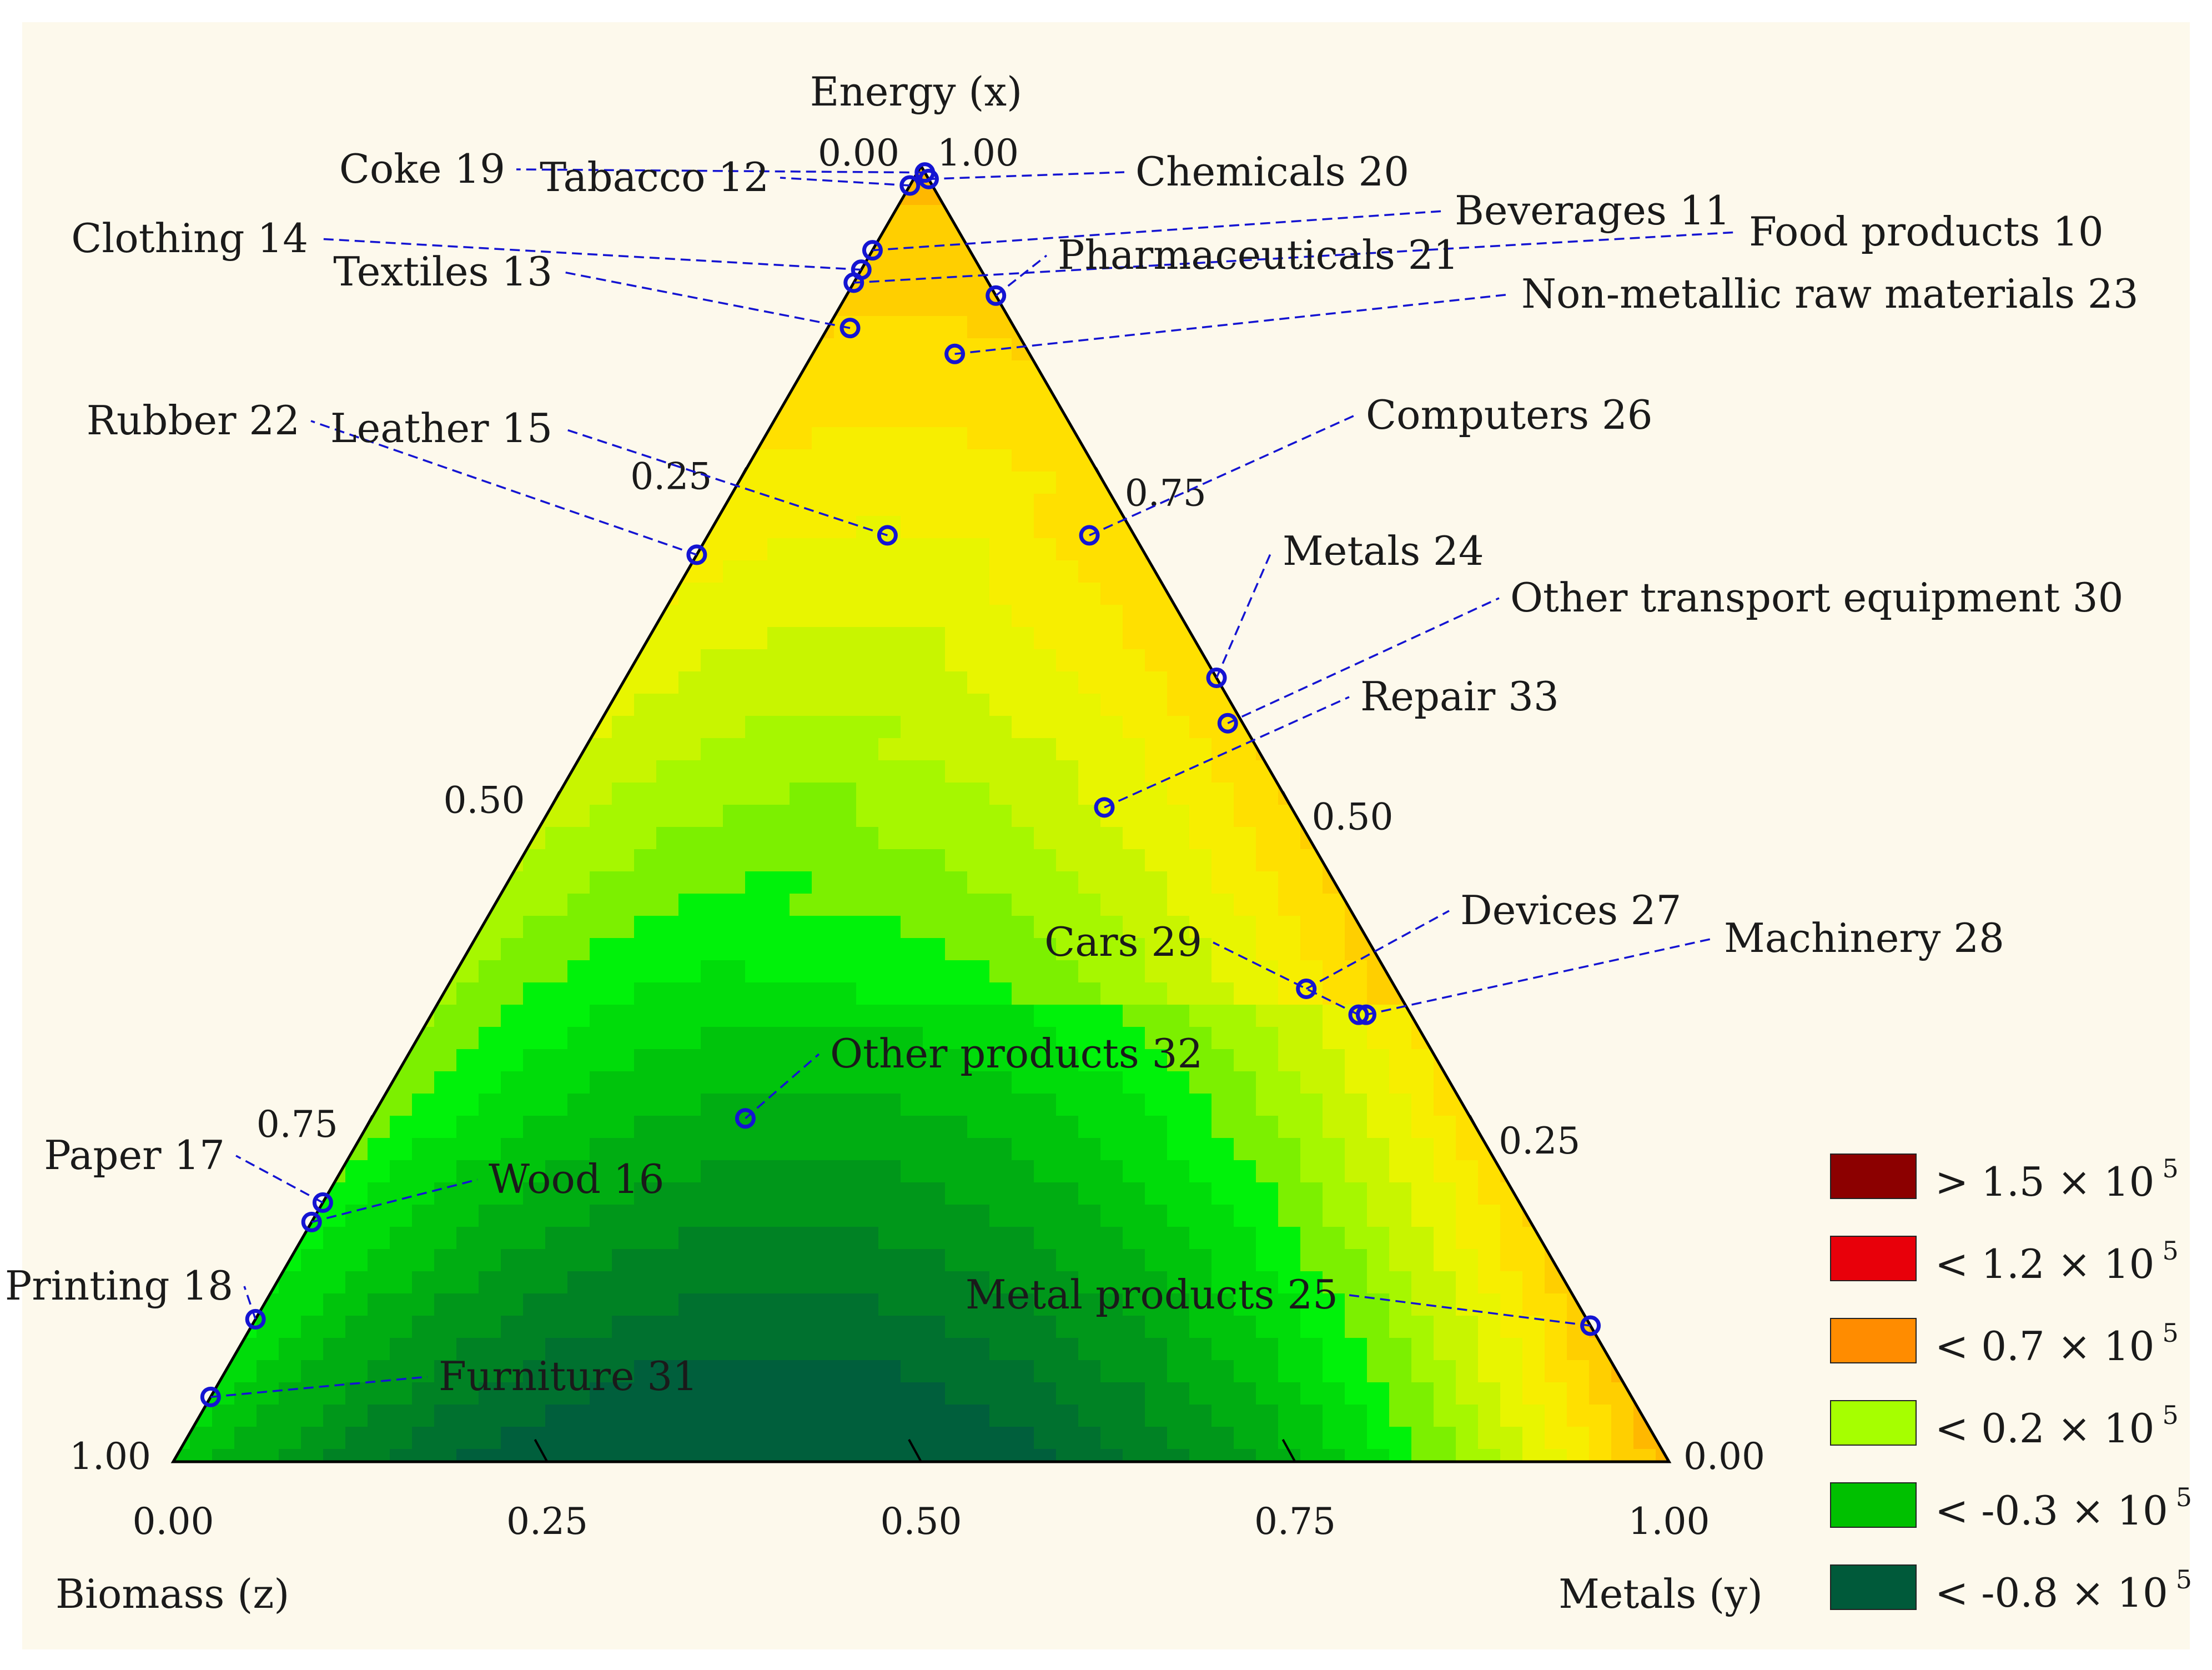  I want to click on legend-exponent: 5, so click(2170, 1169).